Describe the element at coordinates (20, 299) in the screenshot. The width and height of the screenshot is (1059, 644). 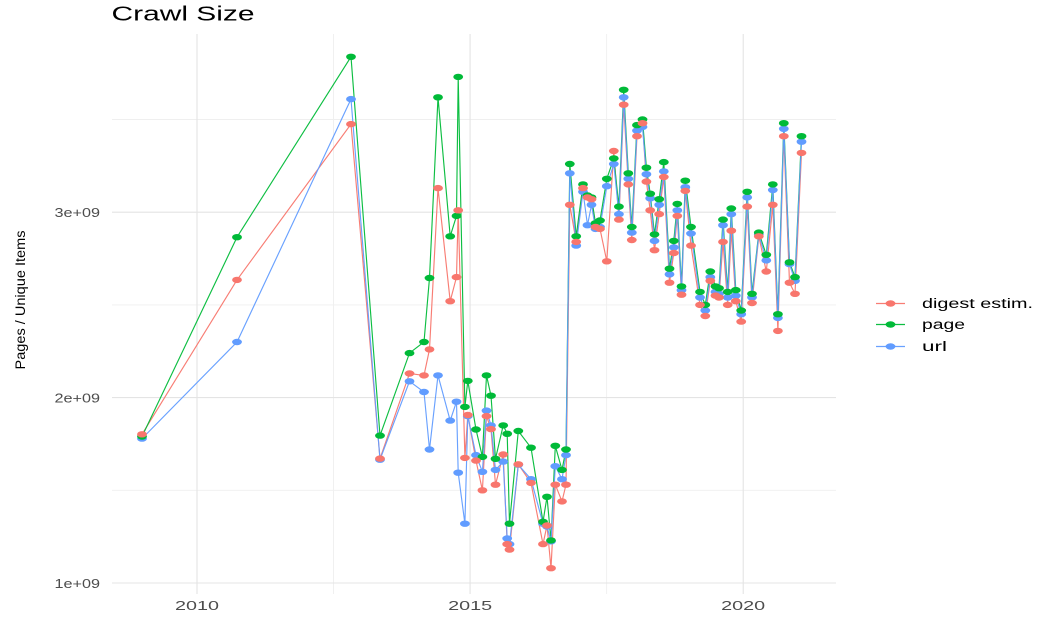
I see `svg-text: Pages / Unique Items` at that location.